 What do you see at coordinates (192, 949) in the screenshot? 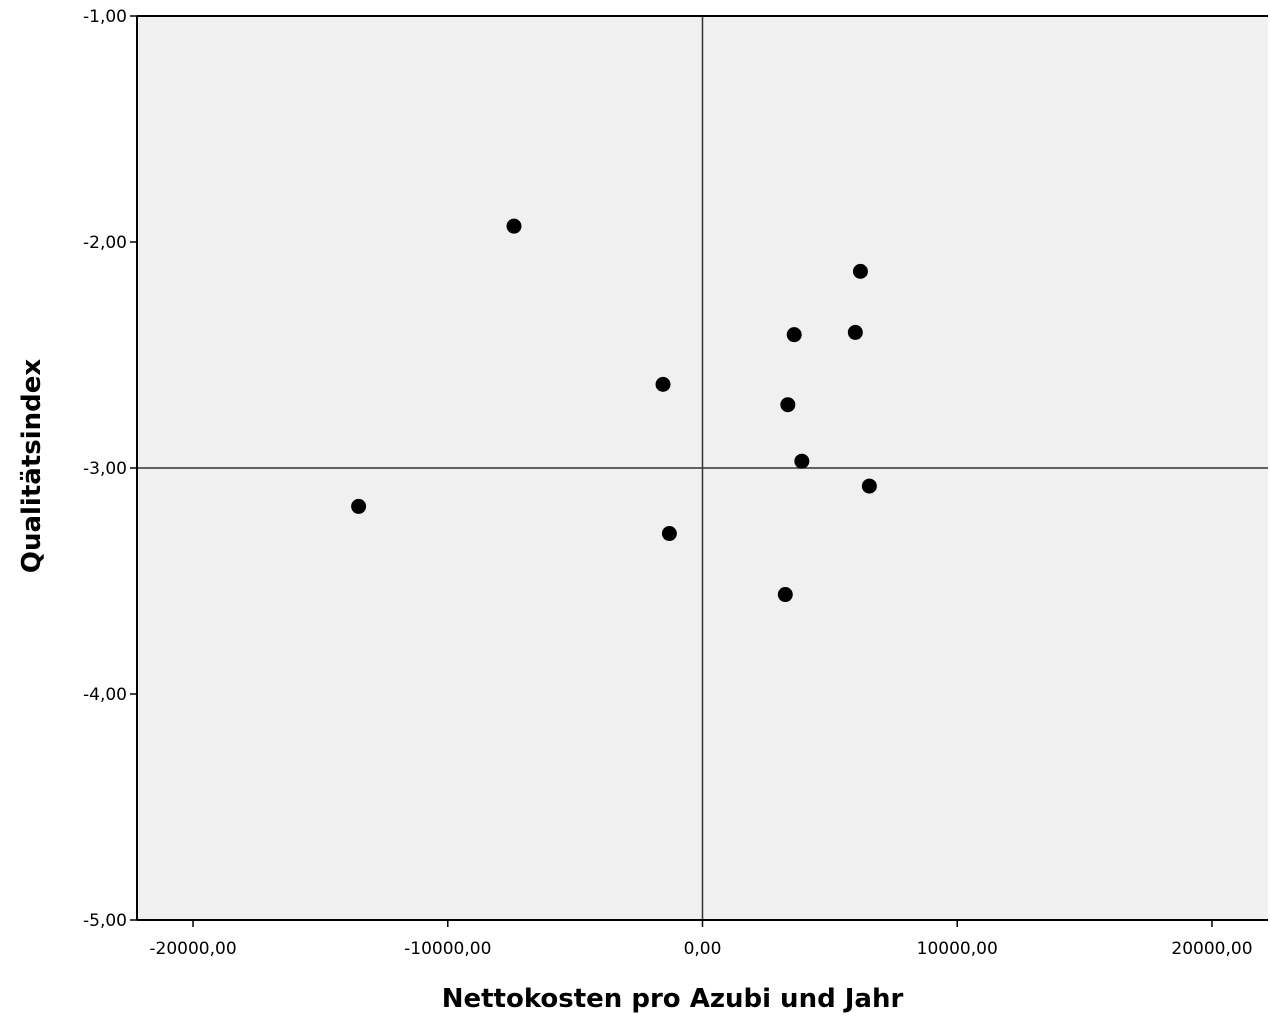
I see `x-tick-label: -20000,00` at bounding box center [192, 949].